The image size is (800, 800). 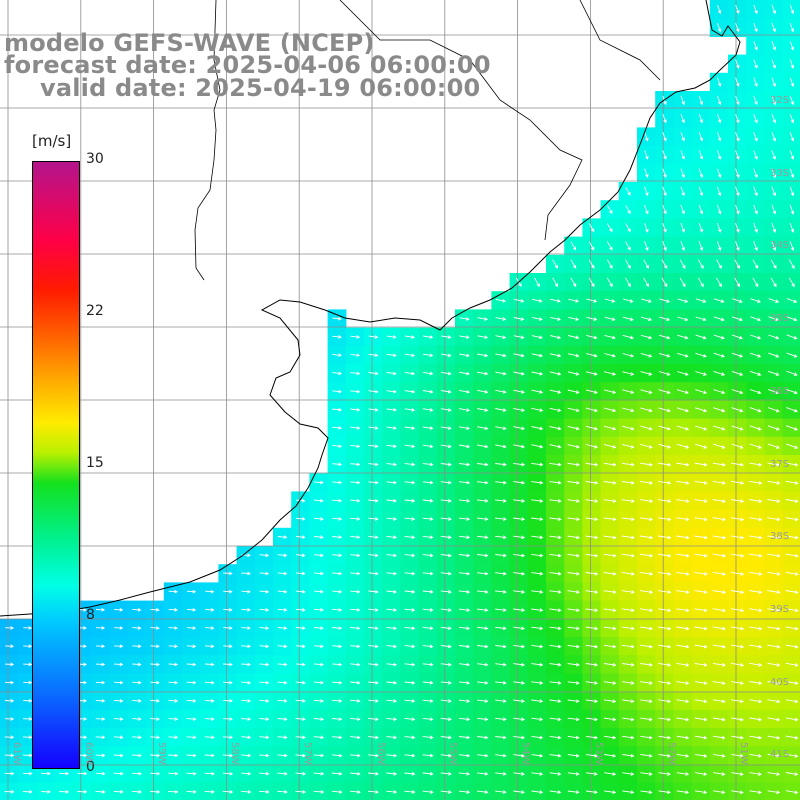 I want to click on border-line, so click(x=461, y=120).